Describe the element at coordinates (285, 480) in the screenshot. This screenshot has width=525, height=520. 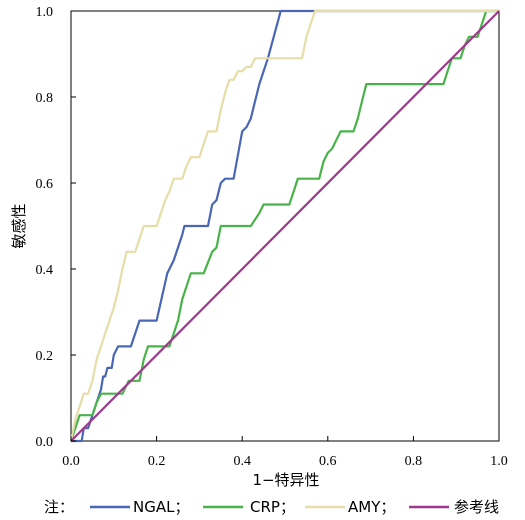
I see `x-axis-title: 1−特异性` at that location.